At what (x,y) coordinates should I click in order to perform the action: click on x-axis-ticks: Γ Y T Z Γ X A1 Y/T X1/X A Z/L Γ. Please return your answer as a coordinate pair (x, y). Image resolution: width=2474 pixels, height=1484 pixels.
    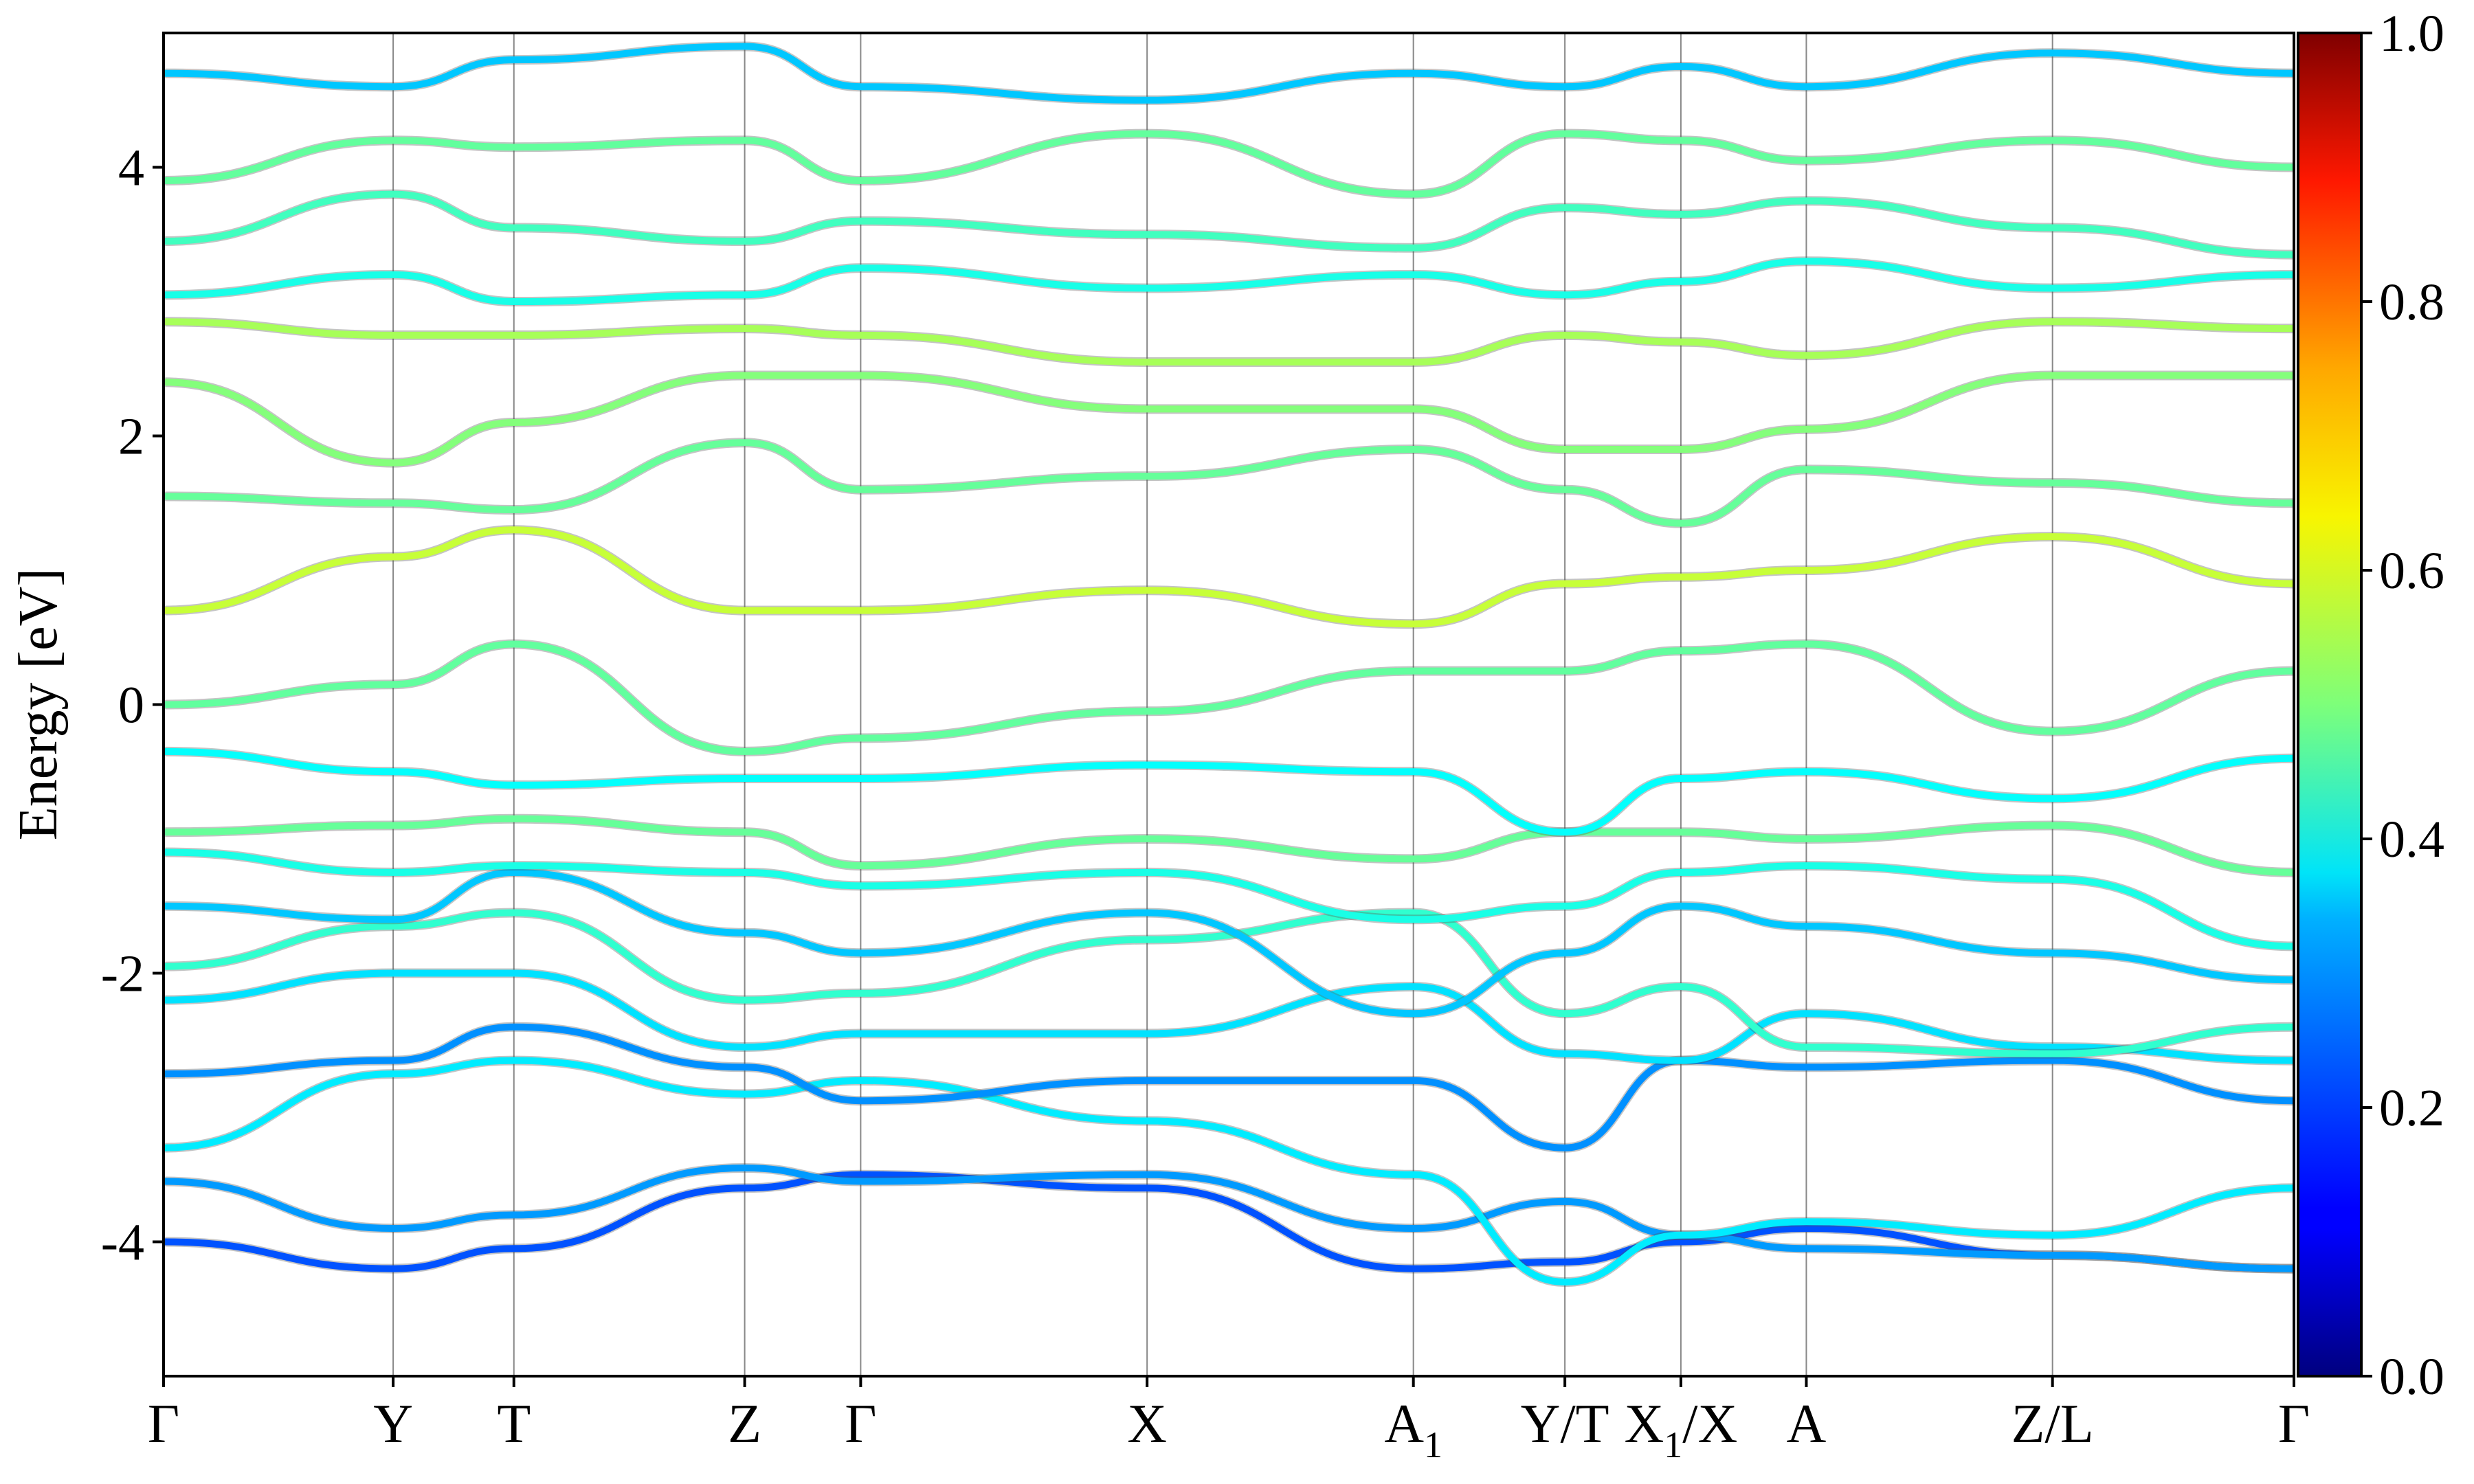
    Looking at the image, I should click on (1229, 1421).